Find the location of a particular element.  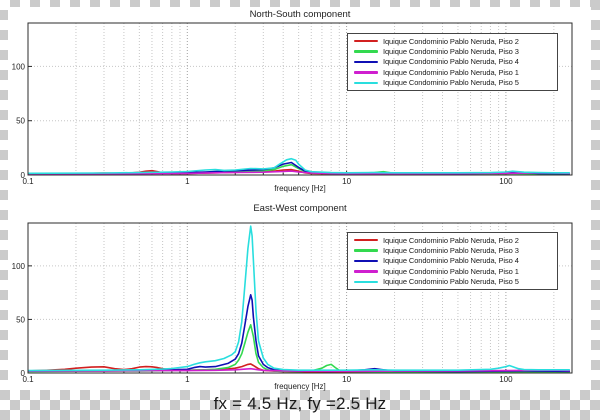

chart-title-east-west: East-West component is located at coordinates (300, 208).